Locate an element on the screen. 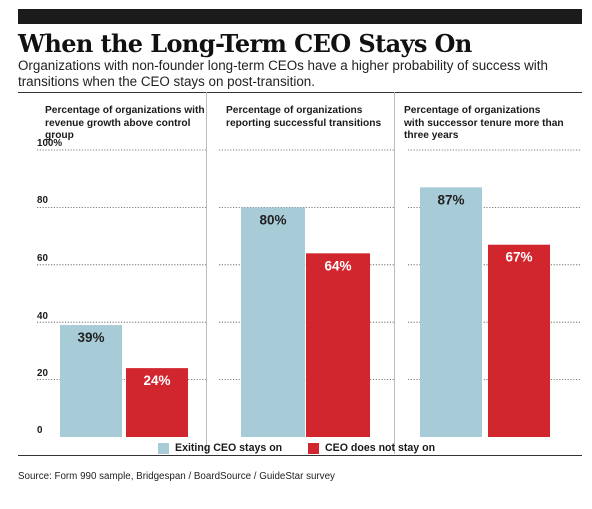 The height and width of the screenshot is (509, 592). legend-item-stays: CEO does not stay on is located at coordinates (371, 448).